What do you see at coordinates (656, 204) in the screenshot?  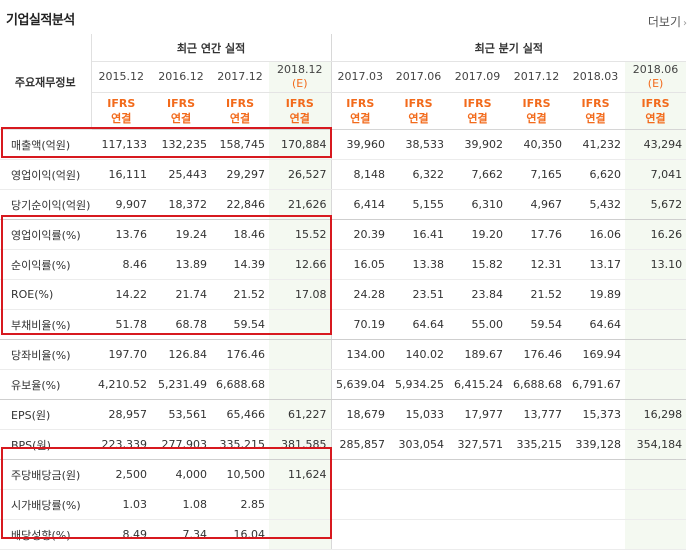 I see `table-cell: 5,672` at bounding box center [656, 204].